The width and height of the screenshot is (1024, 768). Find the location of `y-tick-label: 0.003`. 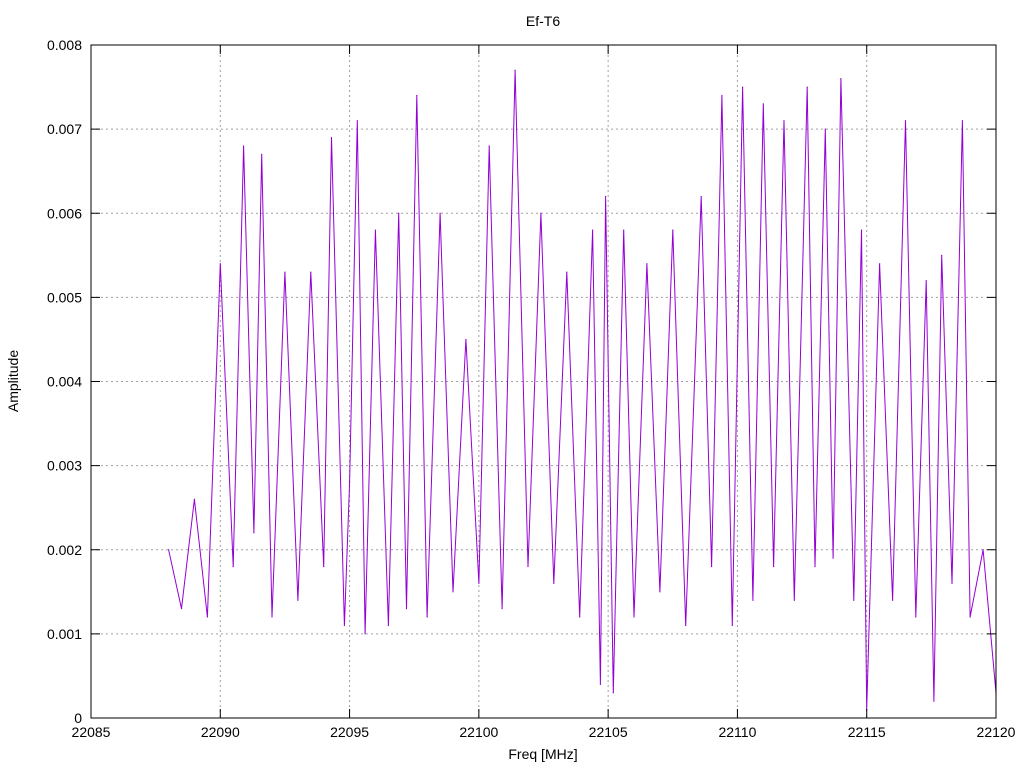

y-tick-label: 0.003 is located at coordinates (64, 466).